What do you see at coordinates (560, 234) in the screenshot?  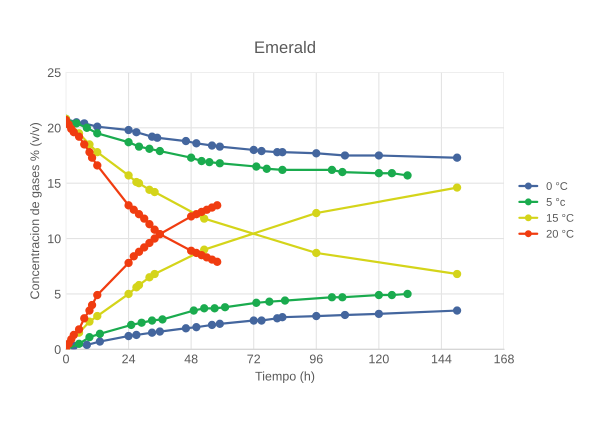 I see `legend-label: 20 °C` at bounding box center [560, 234].